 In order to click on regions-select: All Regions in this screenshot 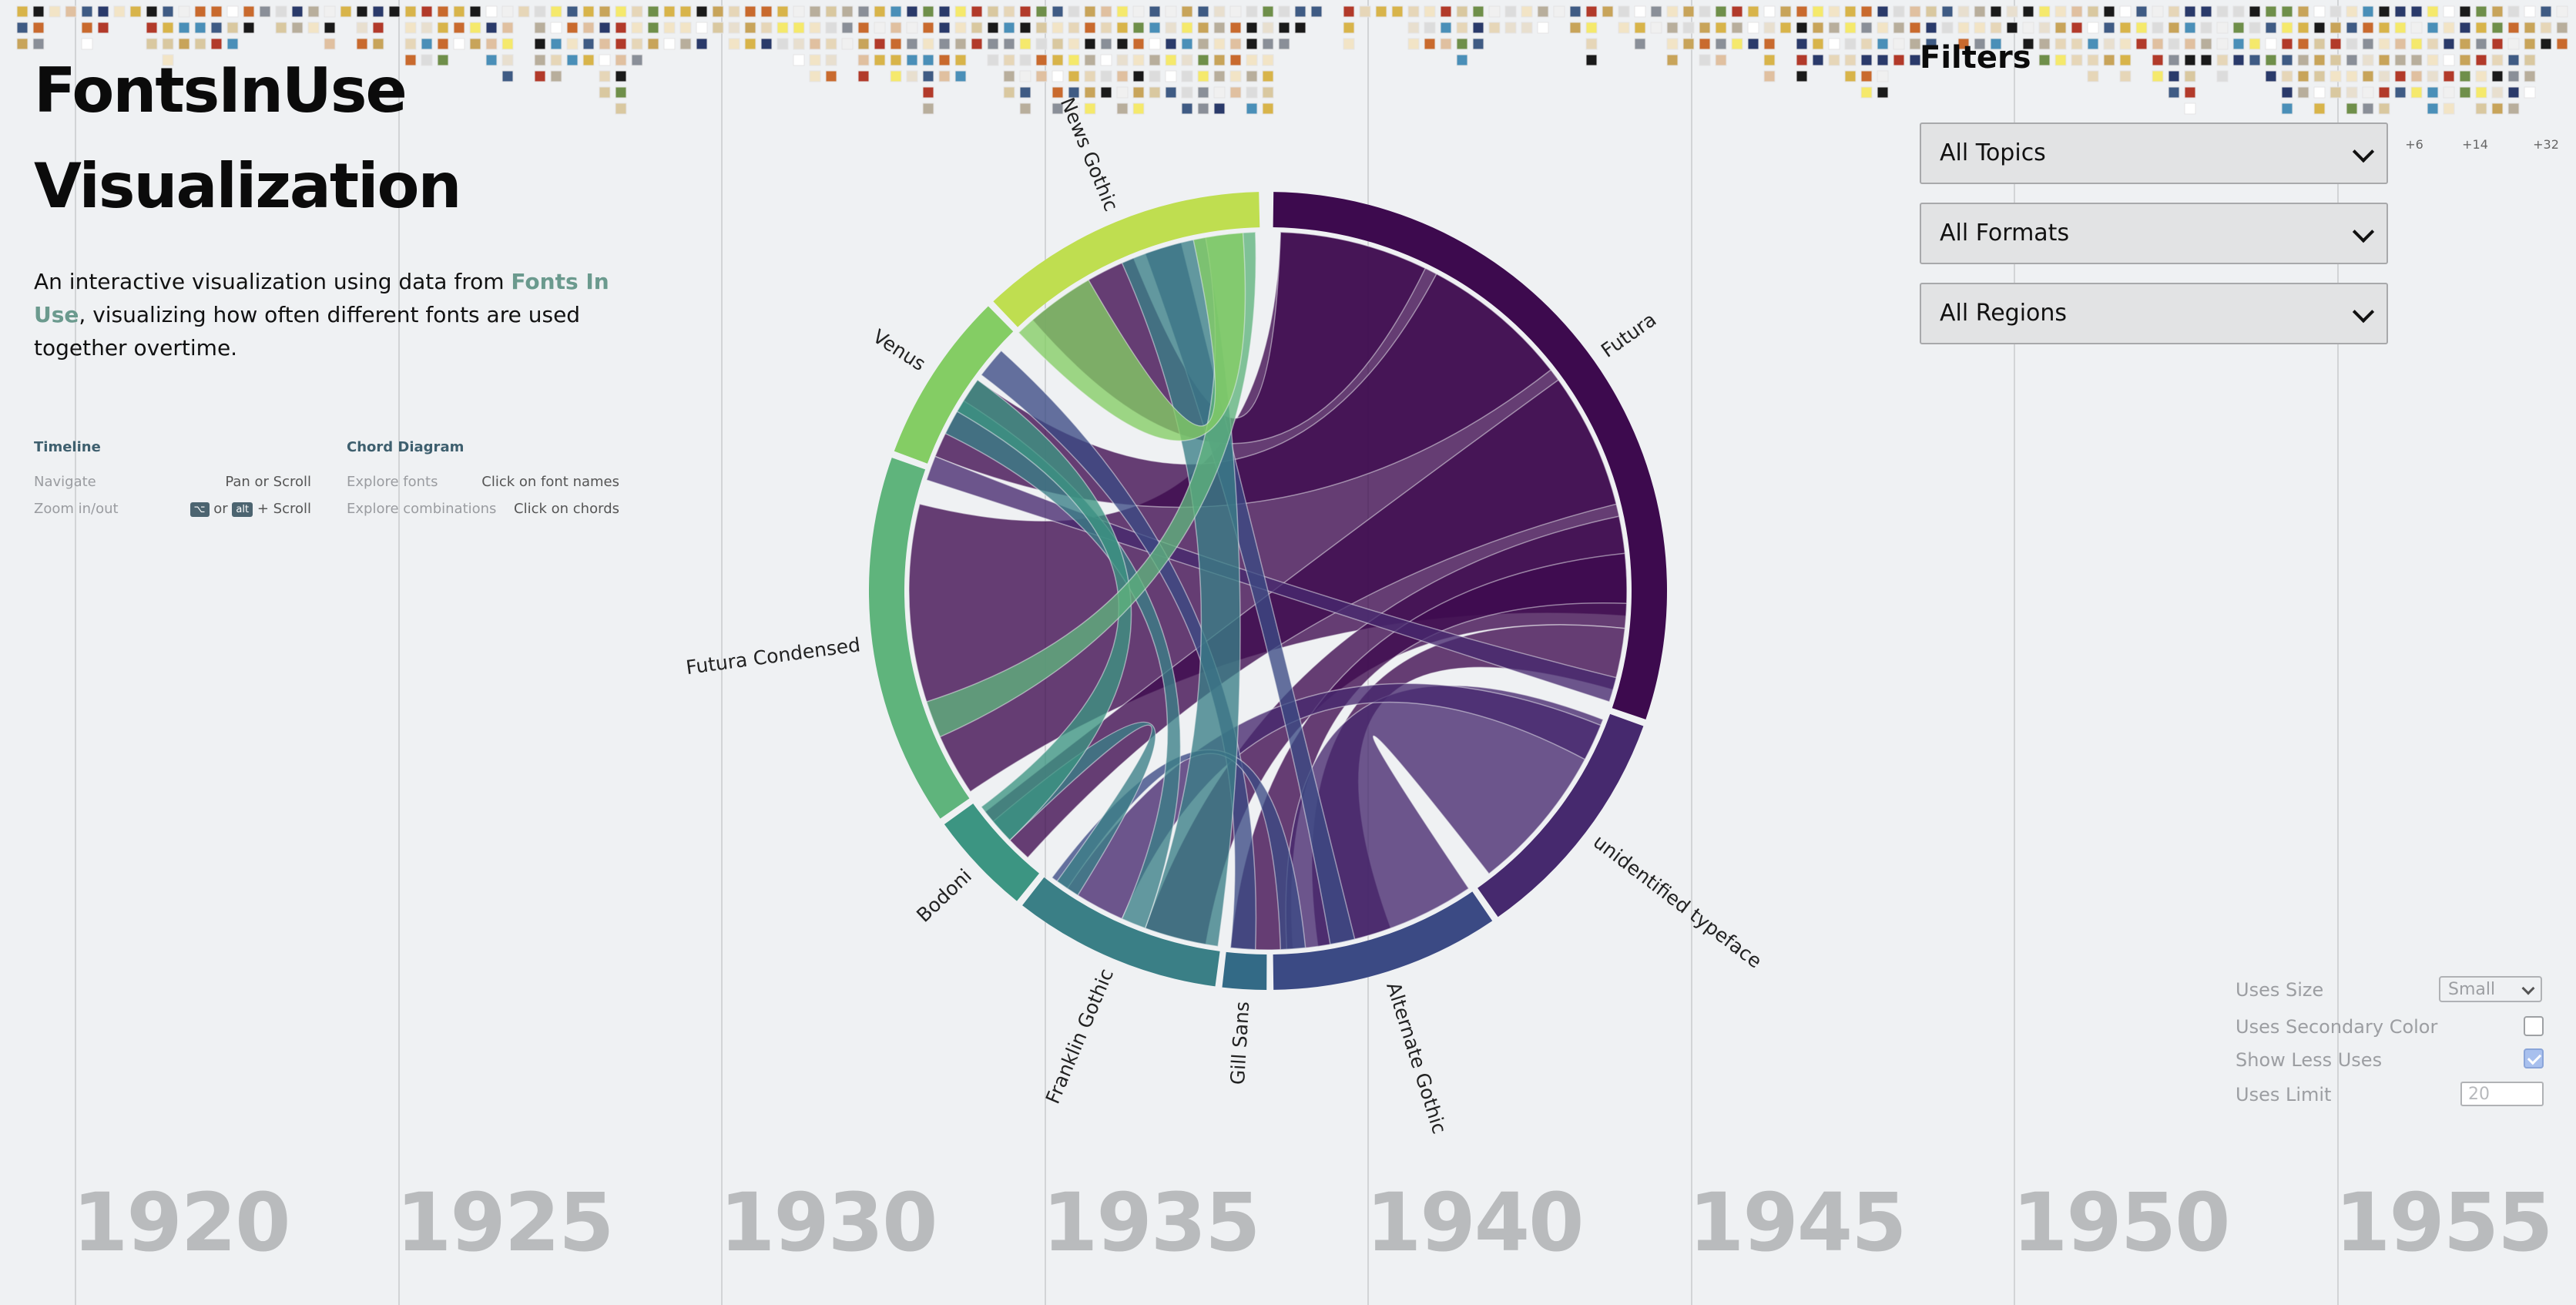, I will do `click(2154, 313)`.